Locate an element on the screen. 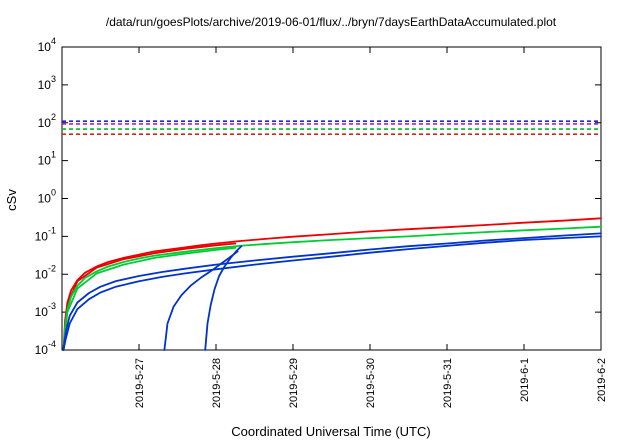 This screenshot has height=448, width=640. x-tick-label: 2019-5-27 is located at coordinates (140, 383).